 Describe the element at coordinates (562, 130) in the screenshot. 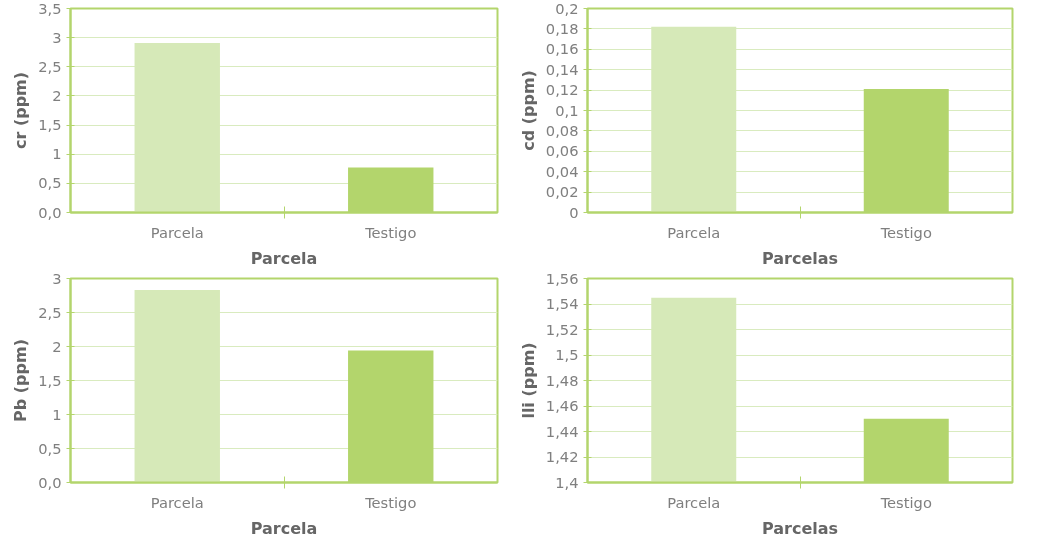

I see `y-tick-label: 0,08` at that location.